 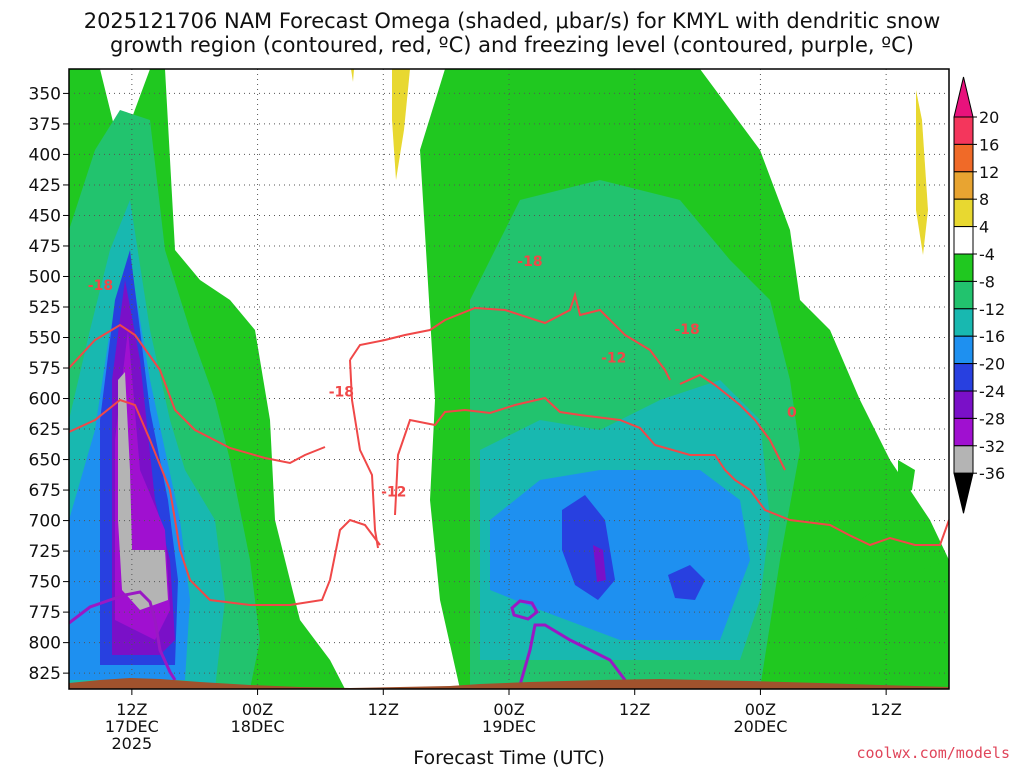 I want to click on y-tick-label: 550, so click(x=45, y=339).